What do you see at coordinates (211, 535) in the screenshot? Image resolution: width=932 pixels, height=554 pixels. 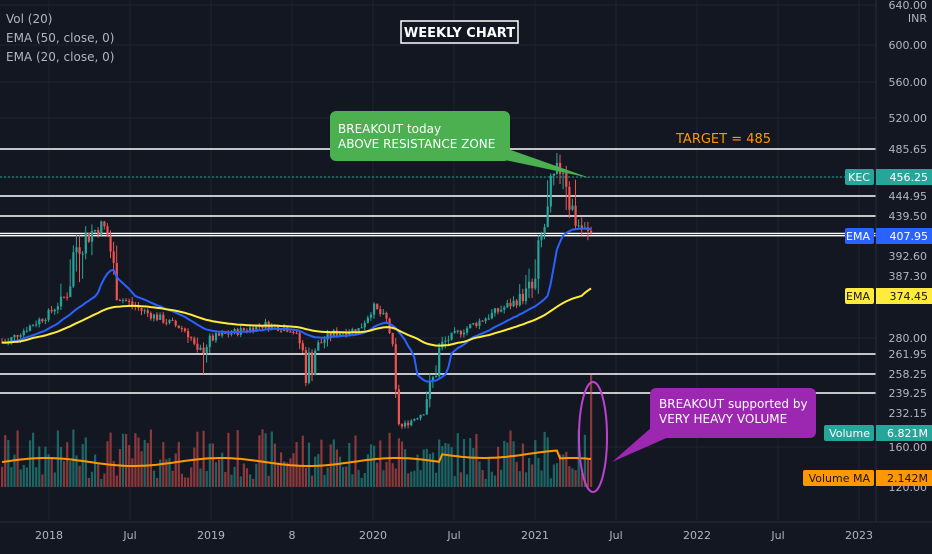 I see `time-tick-label: 2019` at bounding box center [211, 535].